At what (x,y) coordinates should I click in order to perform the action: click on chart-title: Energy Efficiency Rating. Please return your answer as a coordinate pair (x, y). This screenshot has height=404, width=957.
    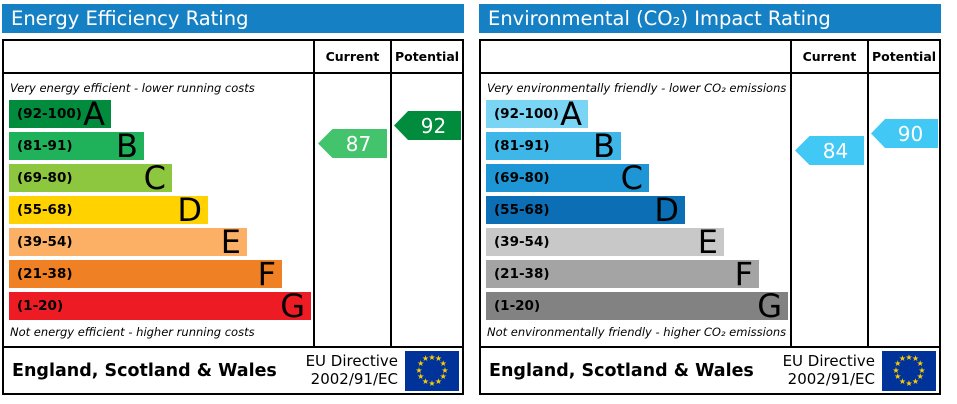
    Looking at the image, I should click on (233, 18).